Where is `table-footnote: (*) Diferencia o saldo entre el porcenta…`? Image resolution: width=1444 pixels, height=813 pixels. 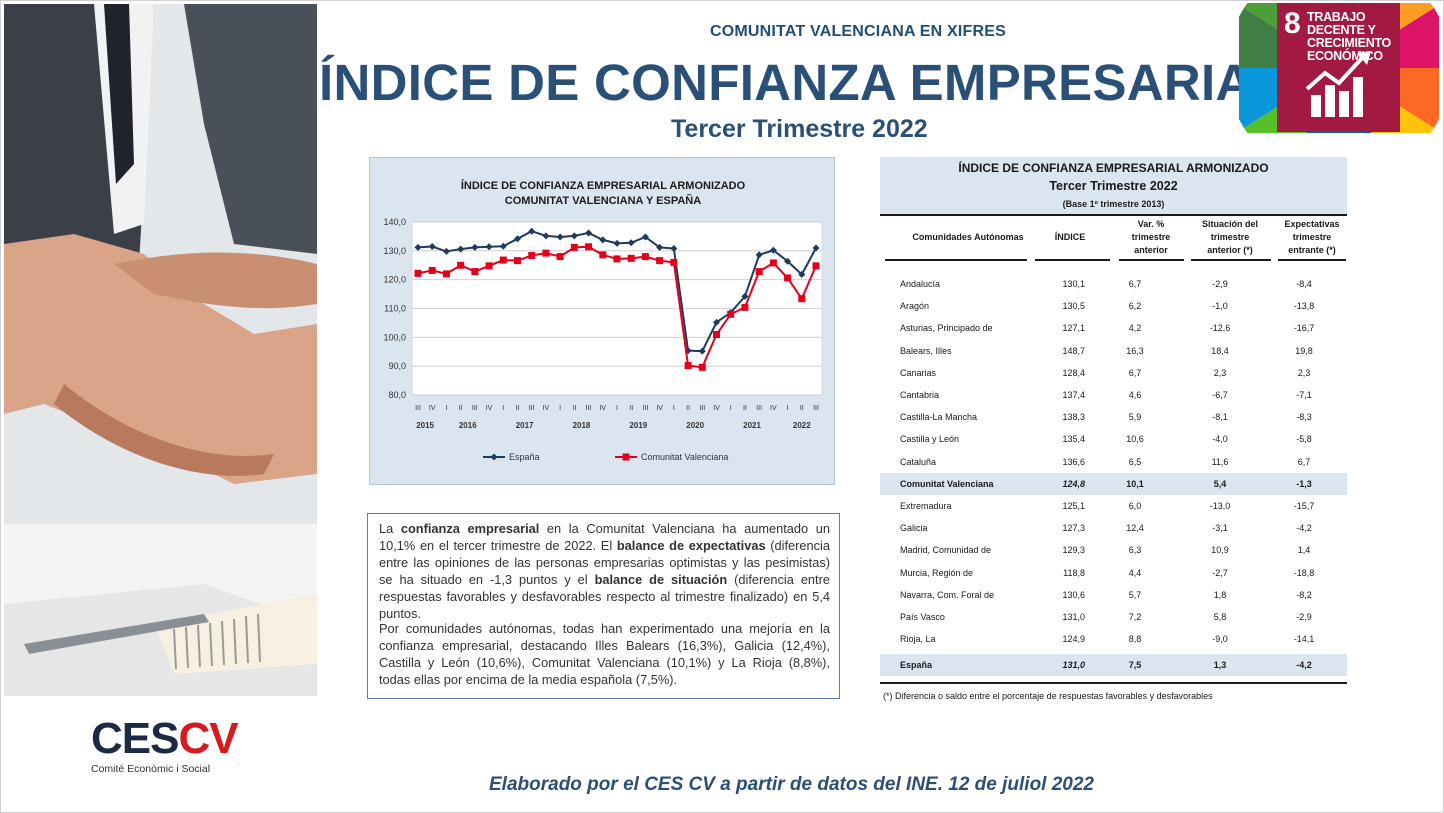 table-footnote: (*) Diferencia o saldo entre el porcenta… is located at coordinates (1048, 696).